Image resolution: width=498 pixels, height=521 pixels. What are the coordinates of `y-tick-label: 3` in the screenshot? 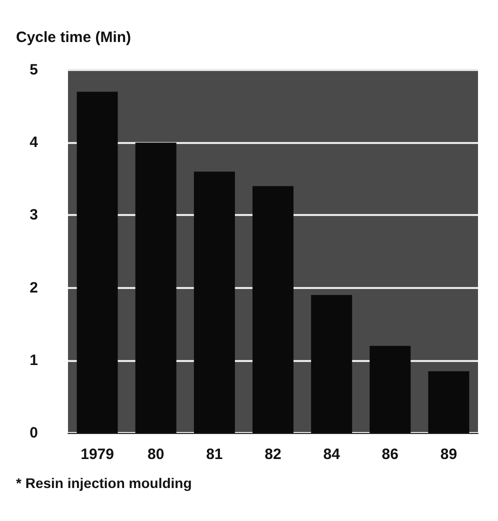 It's located at (34, 215).